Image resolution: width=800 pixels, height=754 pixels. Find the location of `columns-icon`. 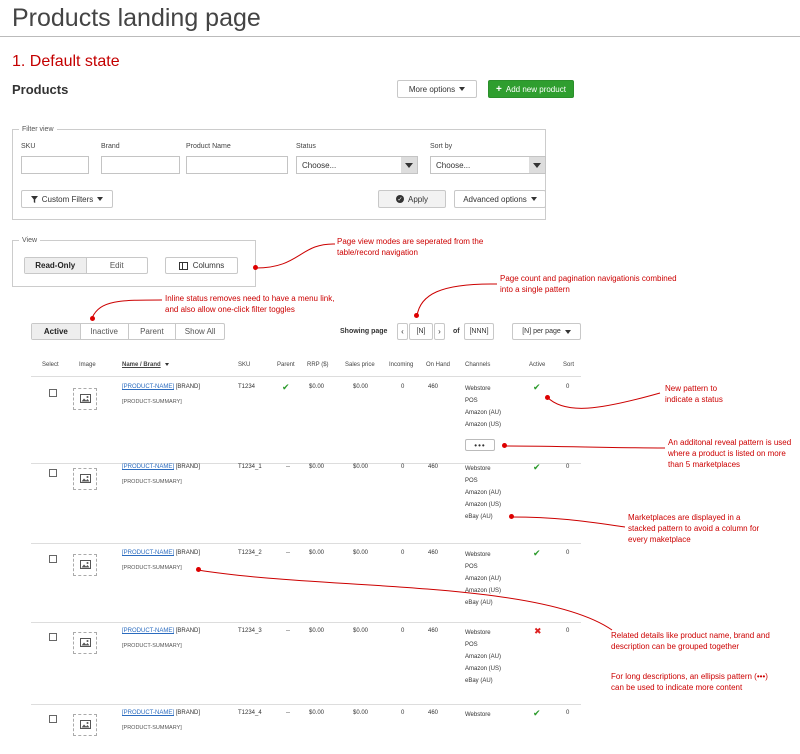

columns-icon is located at coordinates (183, 265).